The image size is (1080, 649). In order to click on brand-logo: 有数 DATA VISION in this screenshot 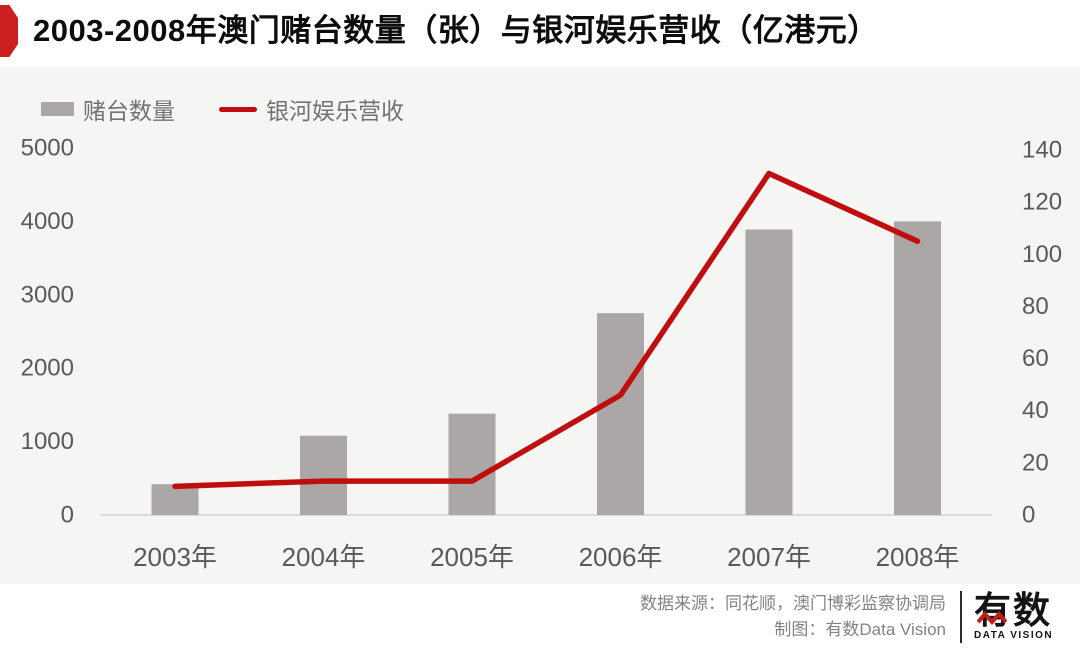, I will do `click(1021, 616)`.